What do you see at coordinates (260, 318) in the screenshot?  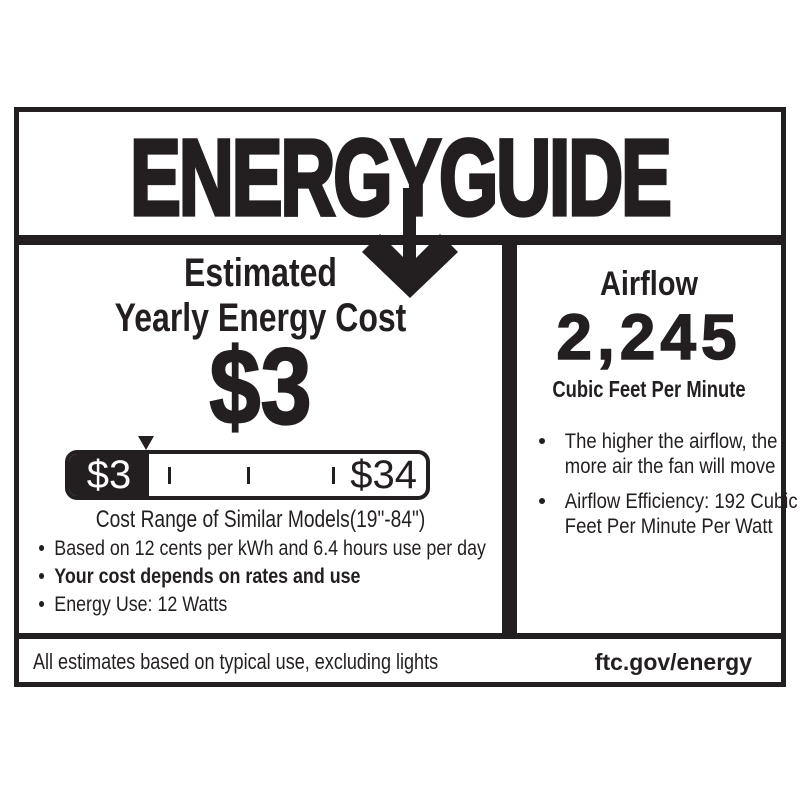 I see `heading-line2: Yearly Energy Cost` at bounding box center [260, 318].